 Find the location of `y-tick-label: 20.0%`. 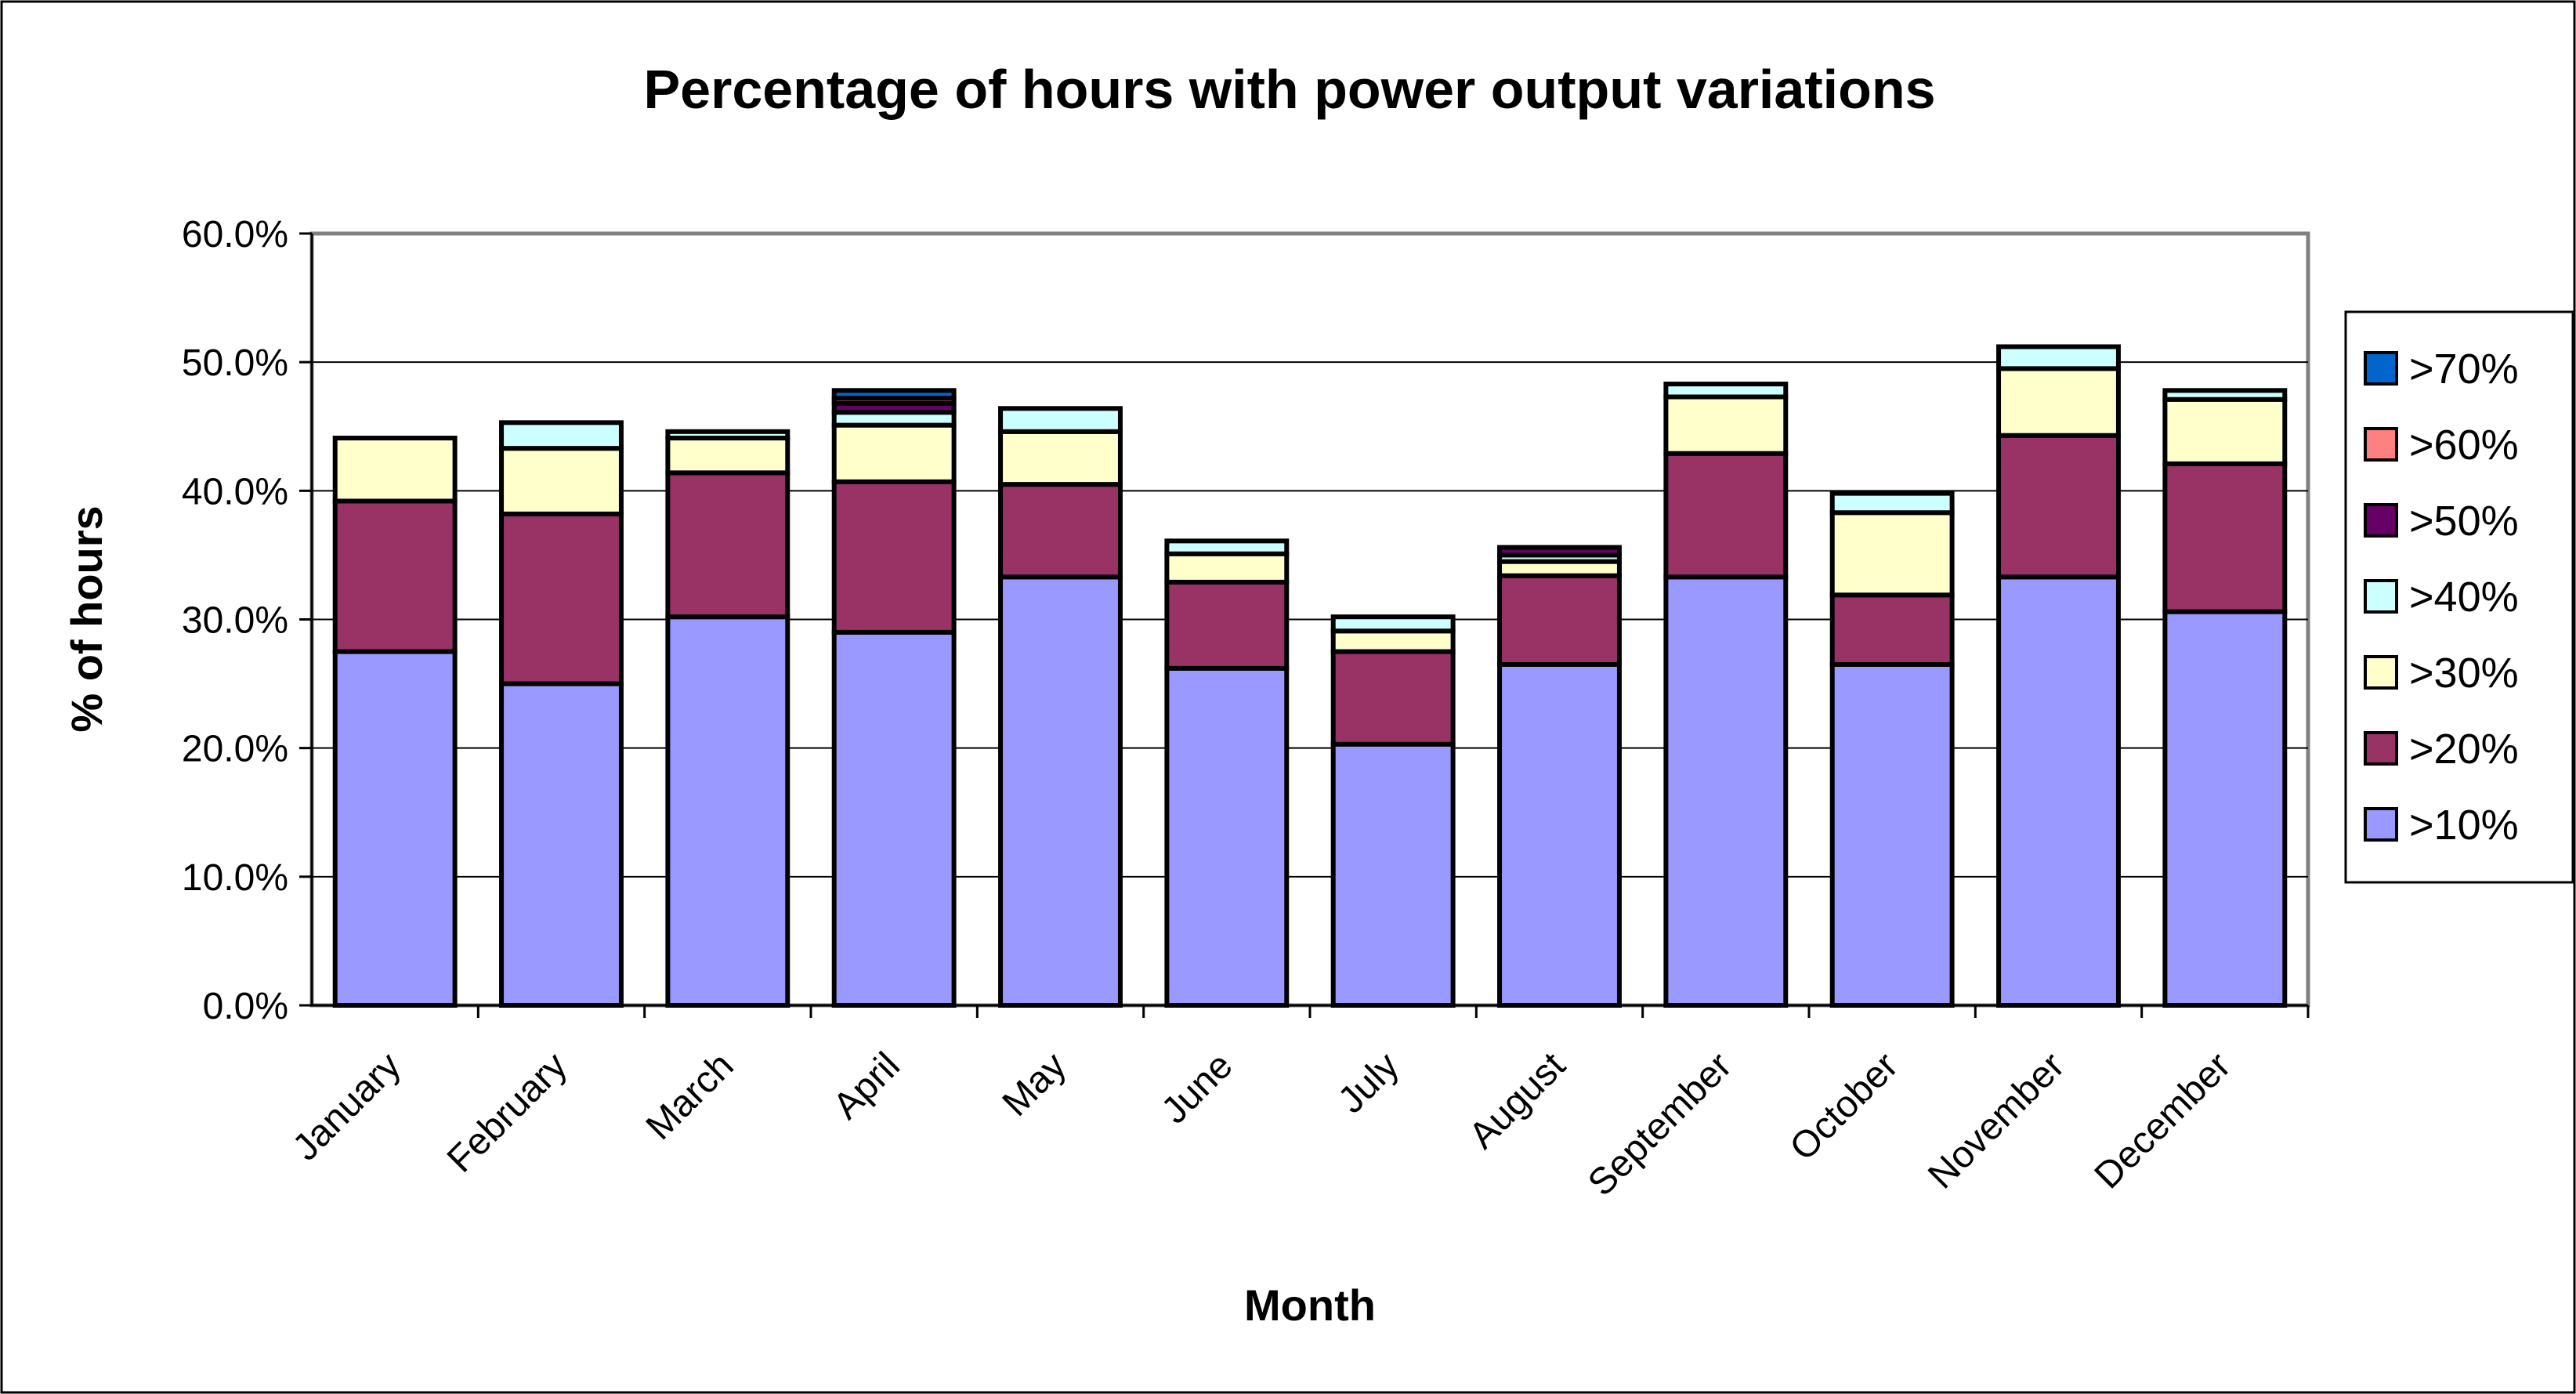

y-tick-label: 20.0% is located at coordinates (235, 749).